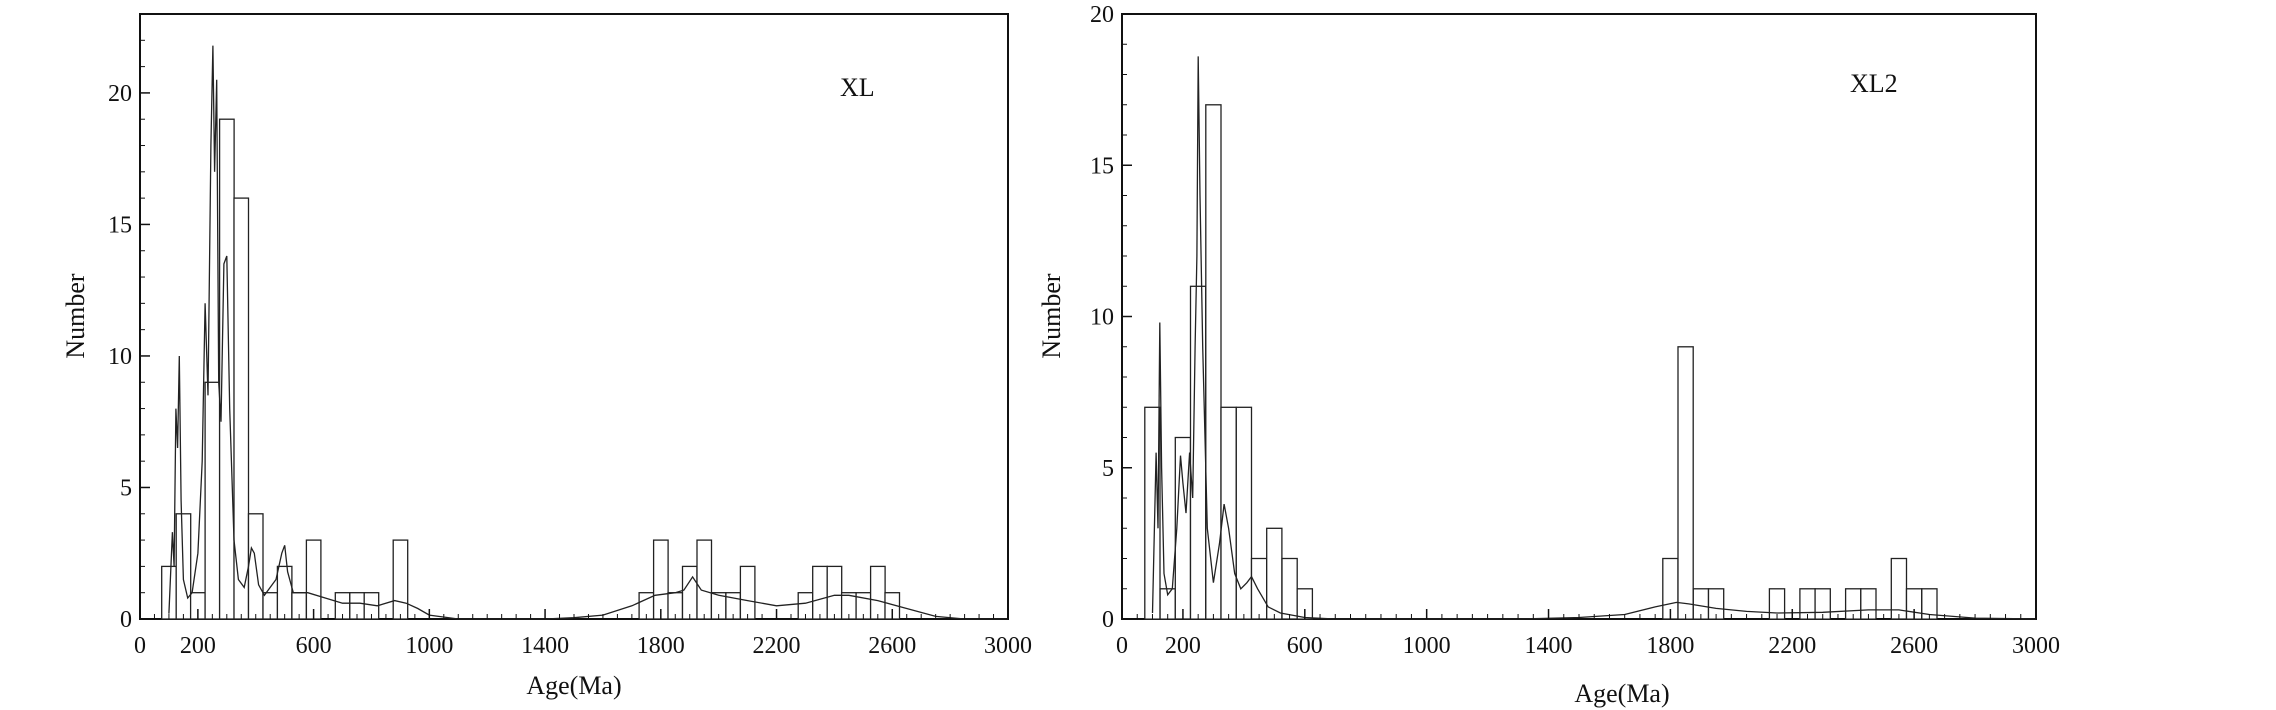 Image resolution: width=2276 pixels, height=710 pixels. Describe the element at coordinates (1874, 83) in the screenshot. I see `panel-label: XL2` at that location.